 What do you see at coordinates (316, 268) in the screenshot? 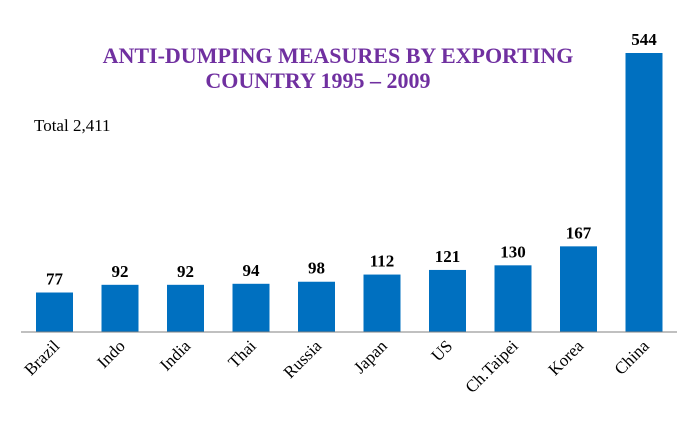
I see `data-label: 98` at bounding box center [316, 268].